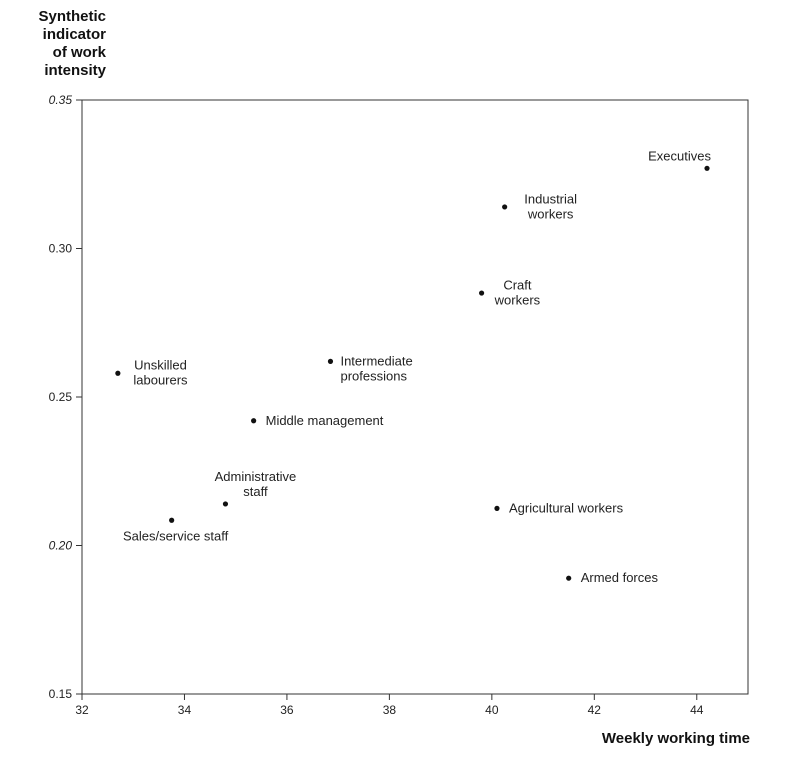 The height and width of the screenshot is (760, 808). I want to click on data-point-label: Industrial workers, so click(550, 206).